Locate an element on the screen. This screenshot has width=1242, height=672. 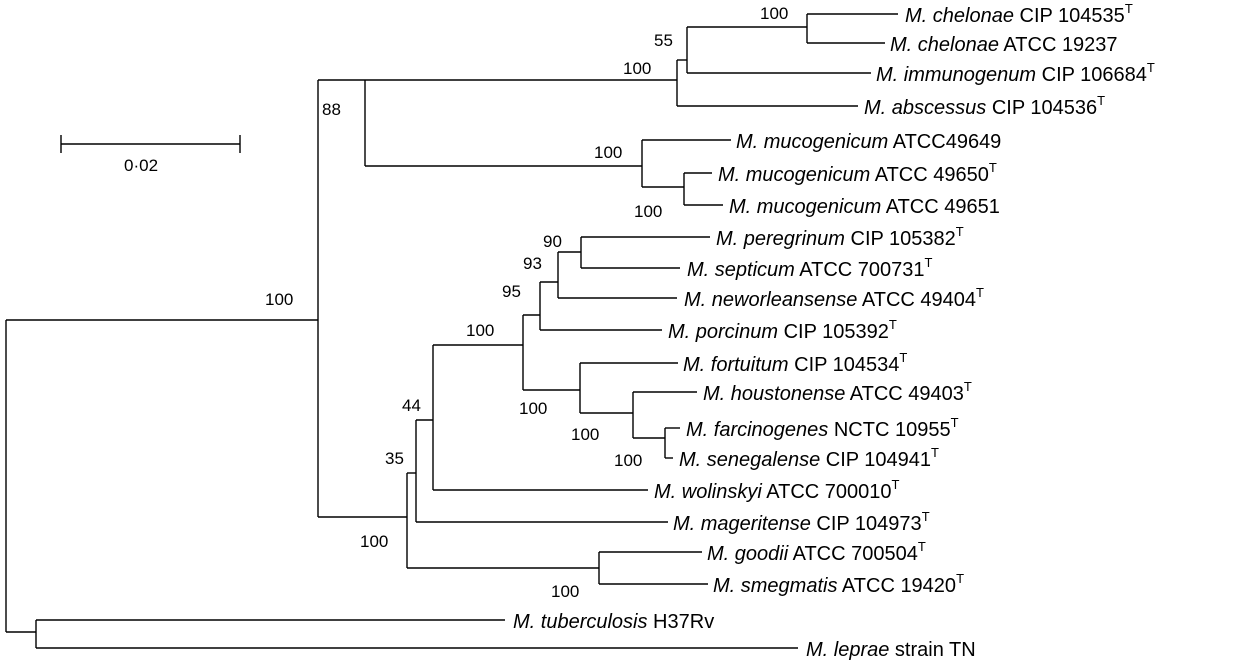
taxon-label-peregrinum: M. peregrinum CIP 105382T is located at coordinates (840, 237).